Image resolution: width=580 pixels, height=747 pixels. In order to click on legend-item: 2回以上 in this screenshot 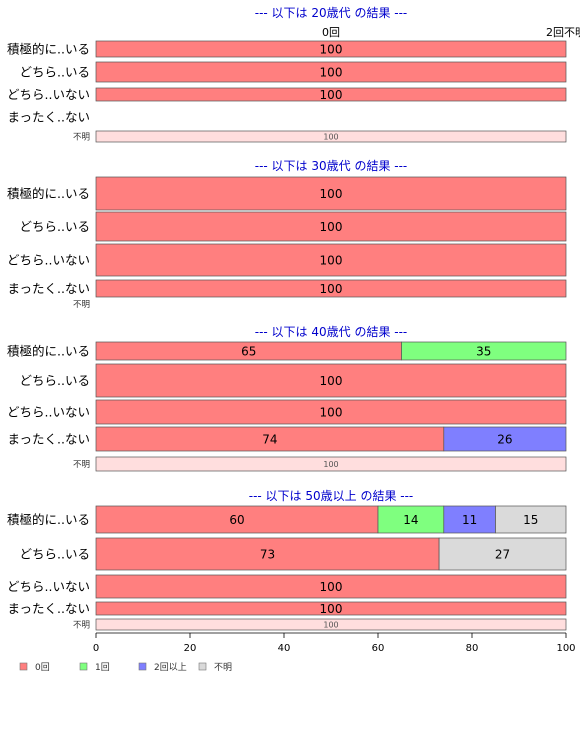, I will do `click(162, 667)`.